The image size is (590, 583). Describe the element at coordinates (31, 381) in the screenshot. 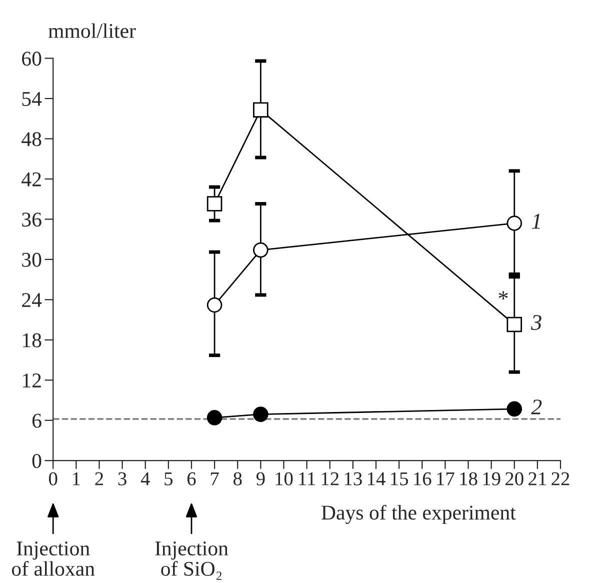

I see `y-tick-label: 12` at that location.